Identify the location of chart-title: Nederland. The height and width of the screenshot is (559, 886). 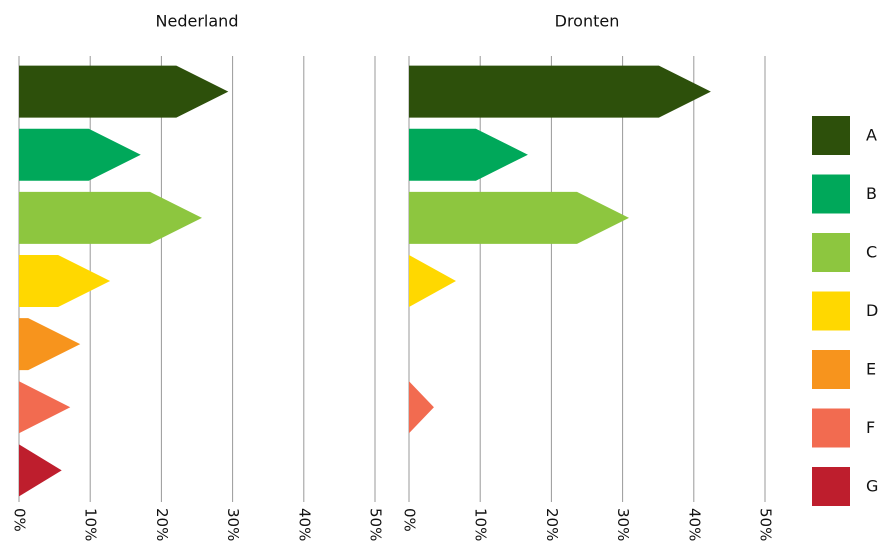
(197, 21).